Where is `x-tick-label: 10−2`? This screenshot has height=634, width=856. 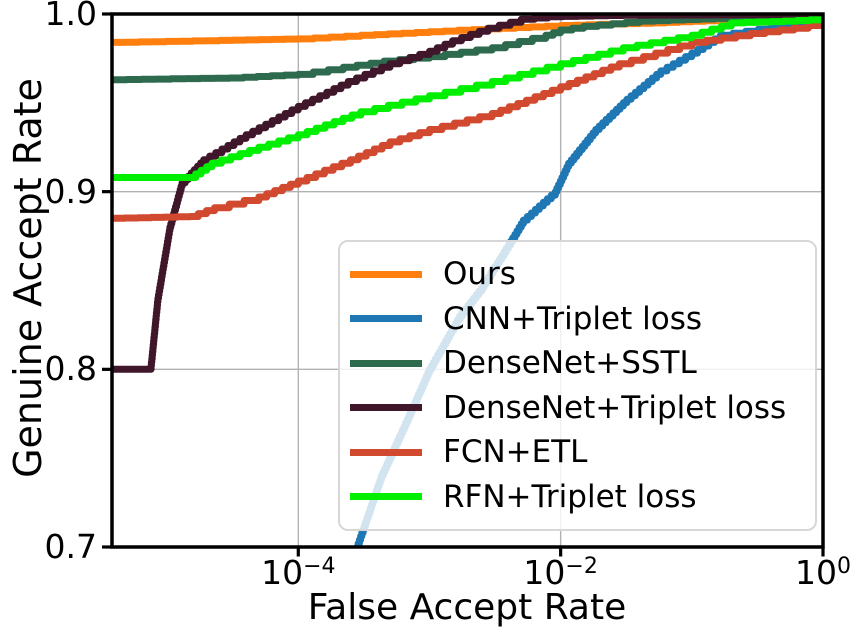
x-tick-label: 10−2 is located at coordinates (561, 575).